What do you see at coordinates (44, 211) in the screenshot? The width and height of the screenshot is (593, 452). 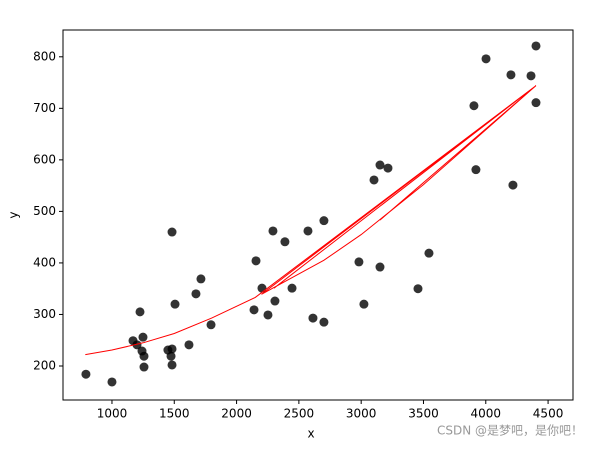 I see `y-tick-label: 500` at bounding box center [44, 211].